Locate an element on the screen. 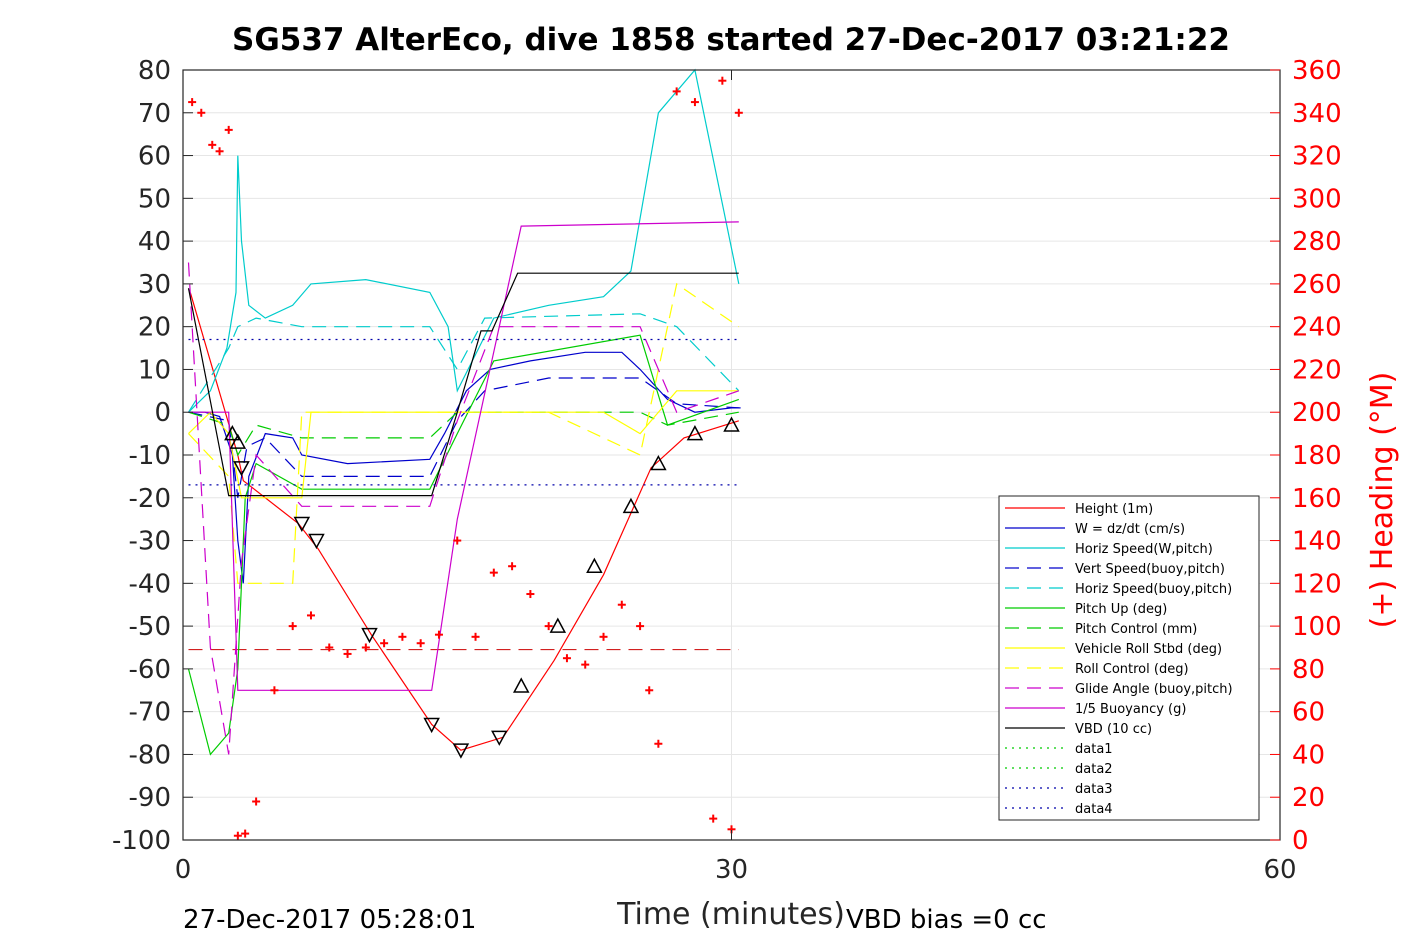 This screenshot has width=1417, height=945. legend-item: Roll Control (deg) is located at coordinates (1097, 669).